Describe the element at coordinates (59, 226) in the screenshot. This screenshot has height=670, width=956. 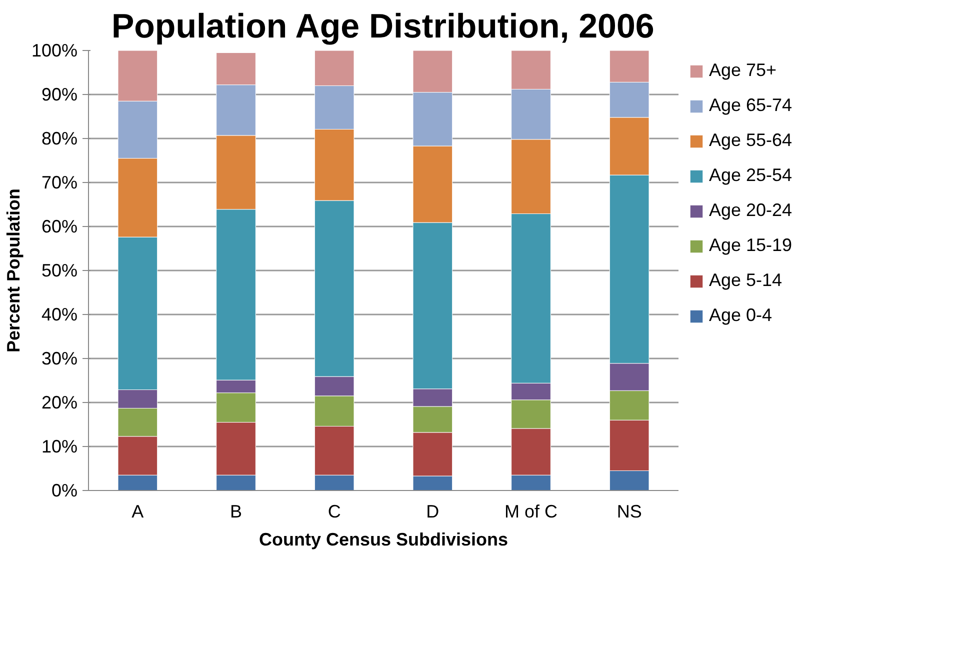
I see `y-tick-label: 60%` at that location.